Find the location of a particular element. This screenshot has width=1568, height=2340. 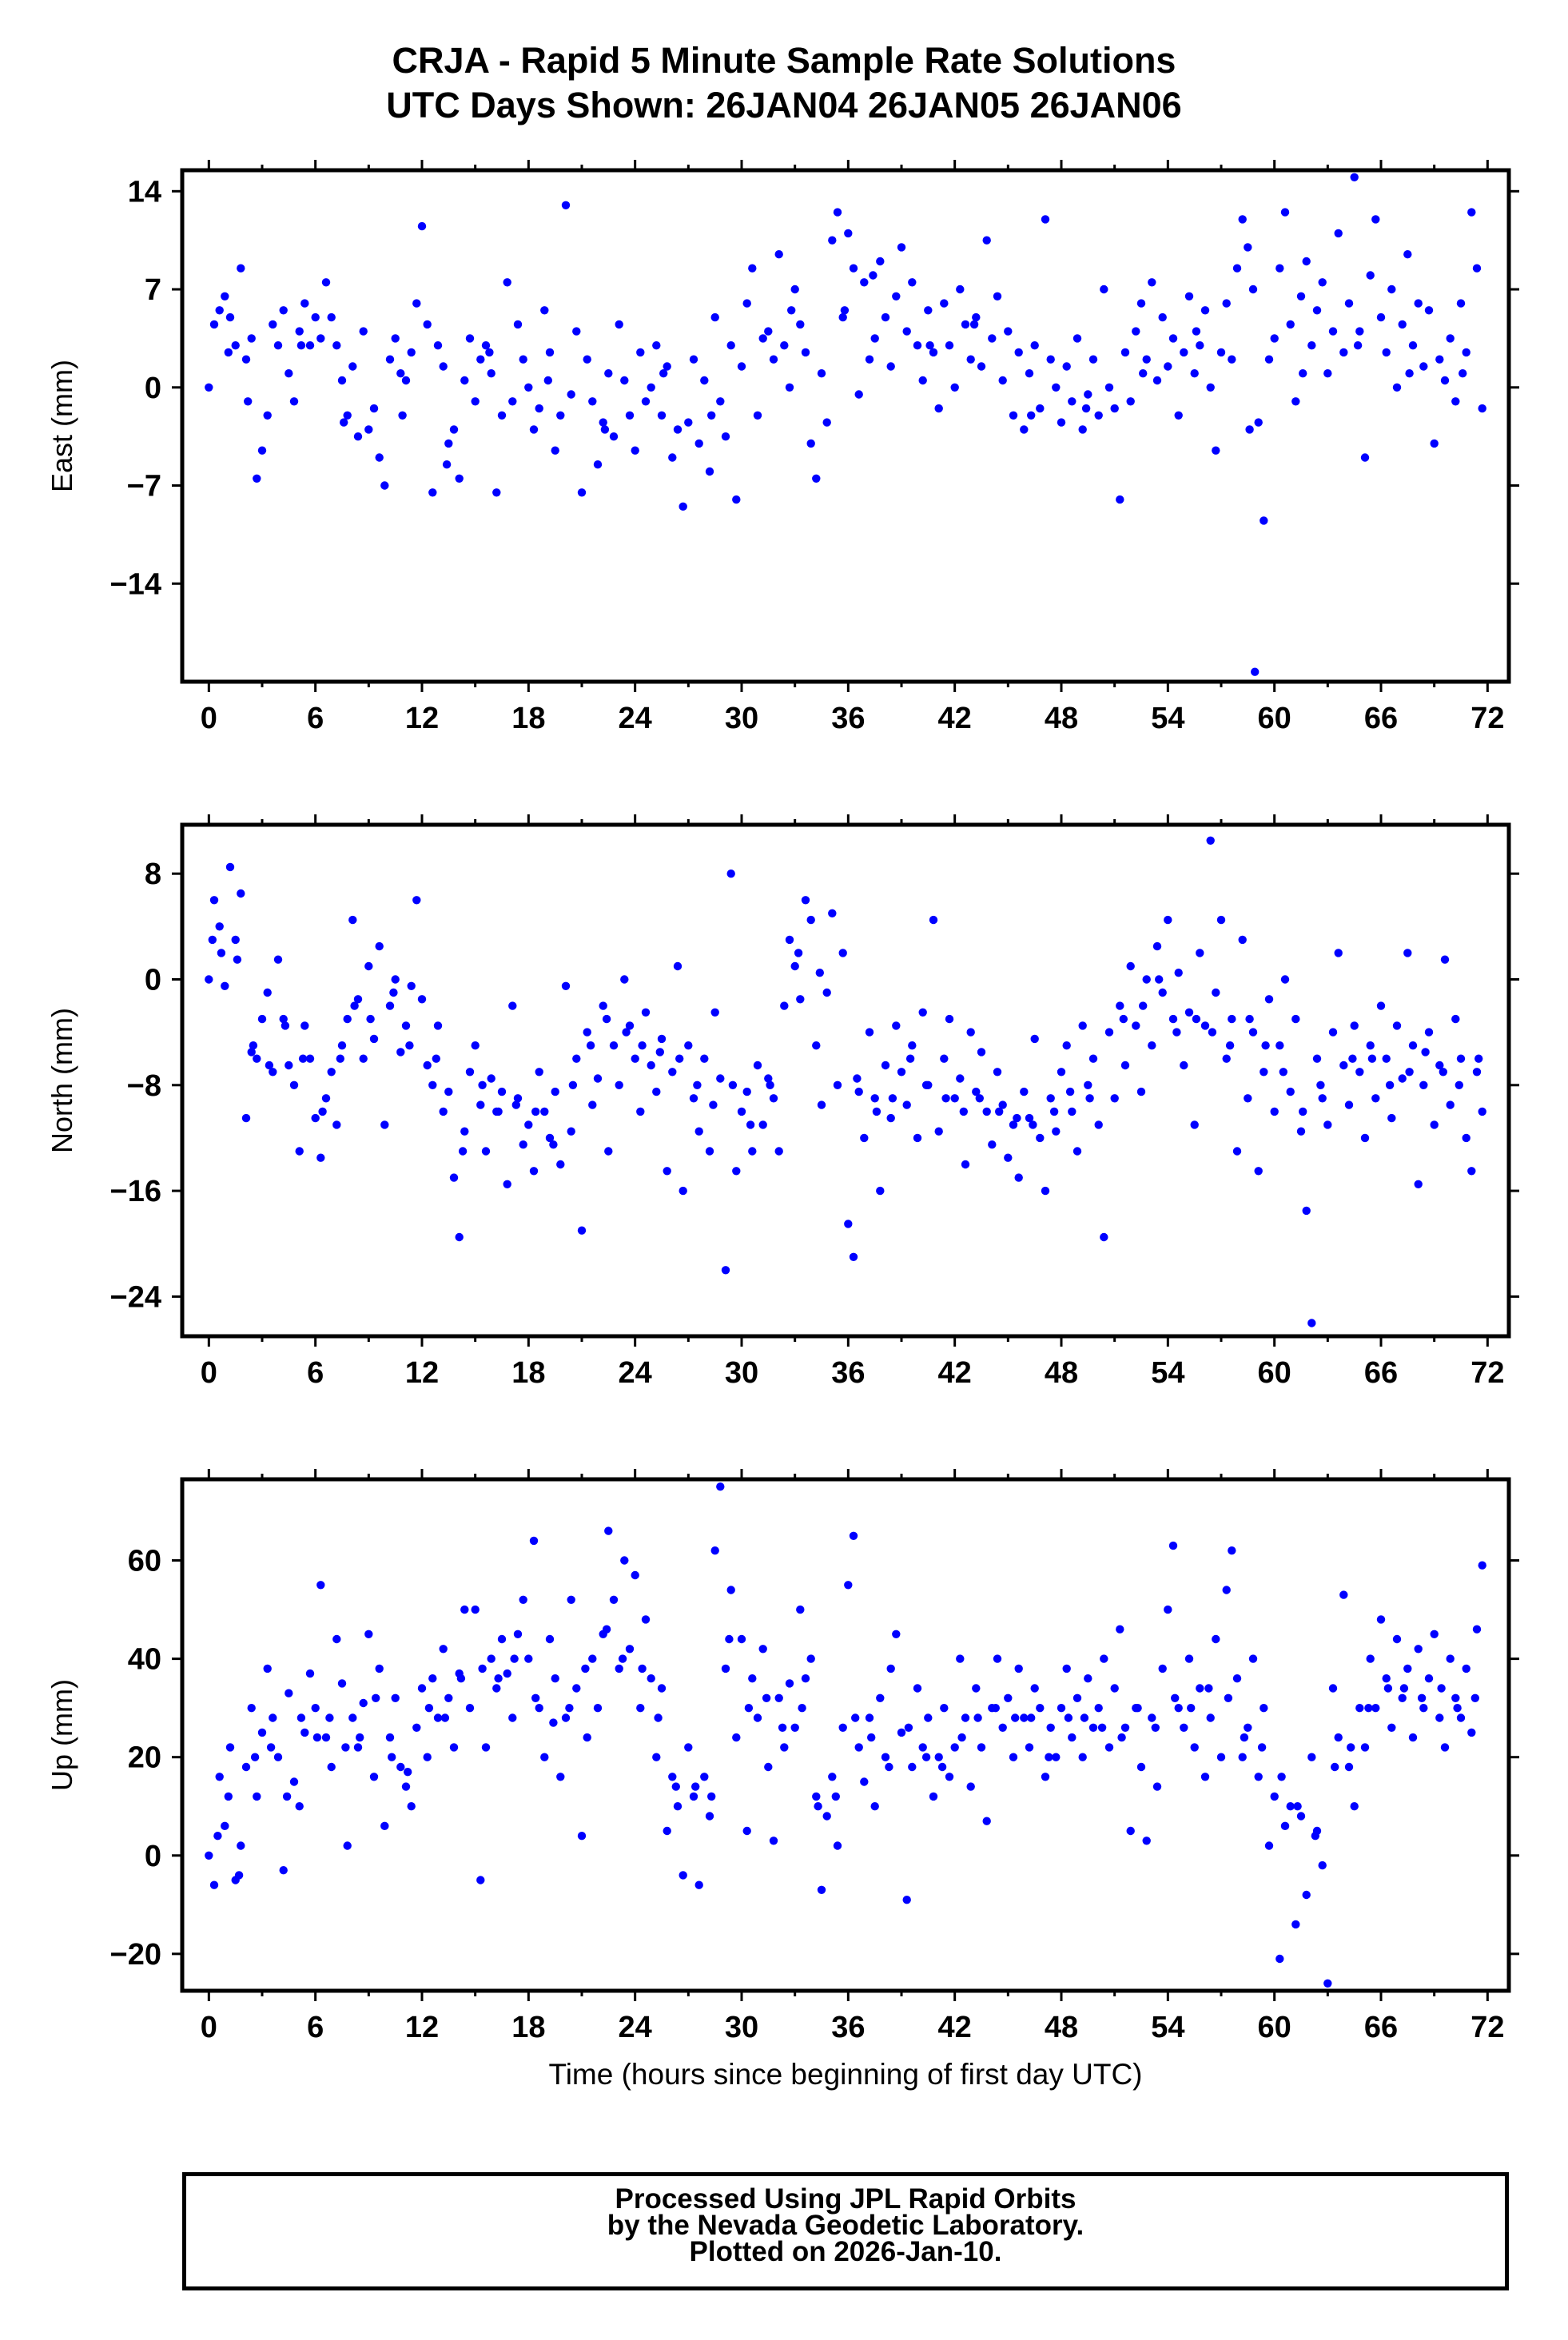

x-tick-label: 66 is located at coordinates (1381, 2027).